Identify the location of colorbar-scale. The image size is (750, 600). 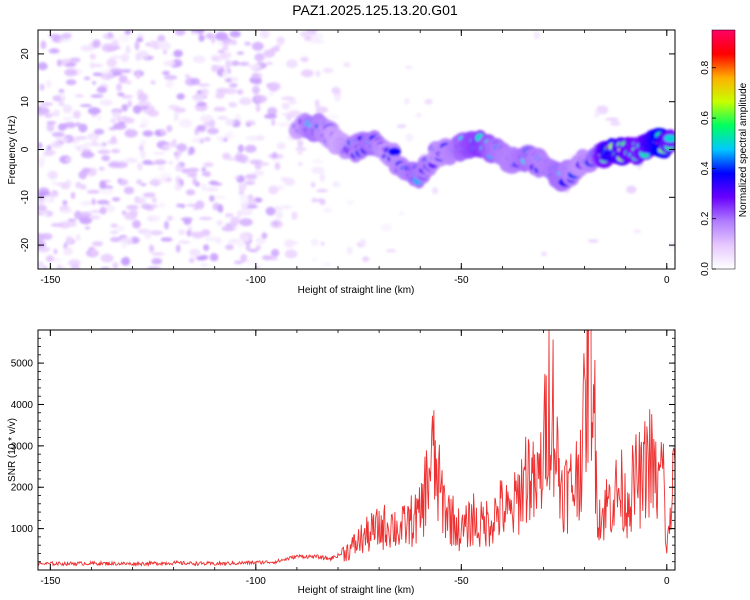
(723, 149).